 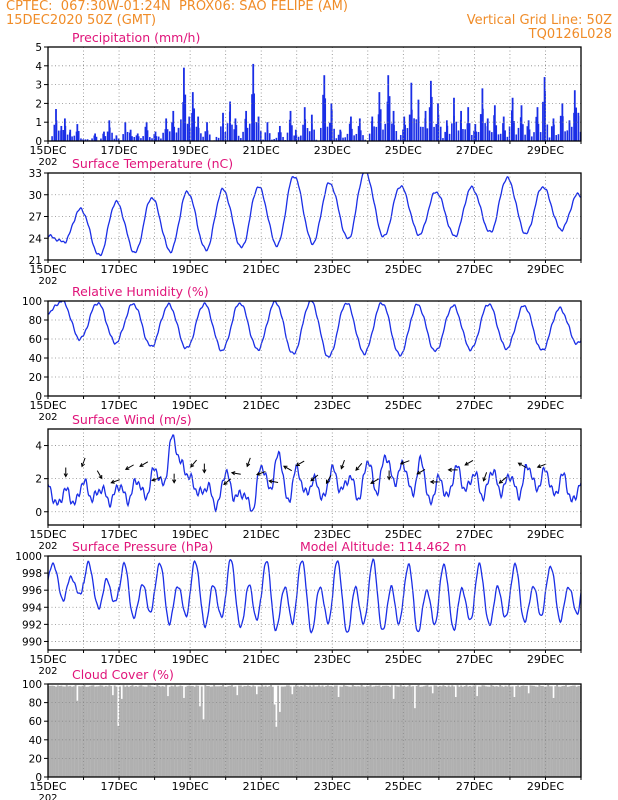 I want to click on panel-temp, so click(x=313, y=217).